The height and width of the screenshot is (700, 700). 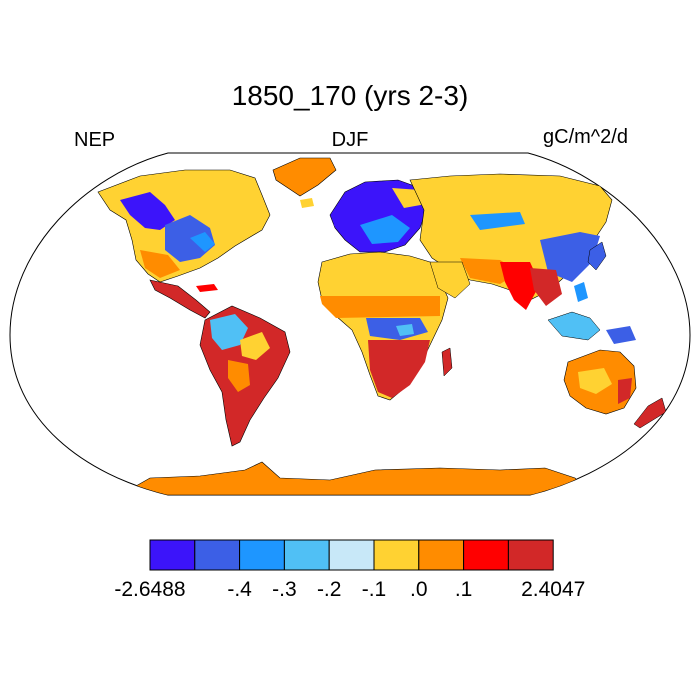 I want to click on new-zealand-region, so click(x=650, y=413).